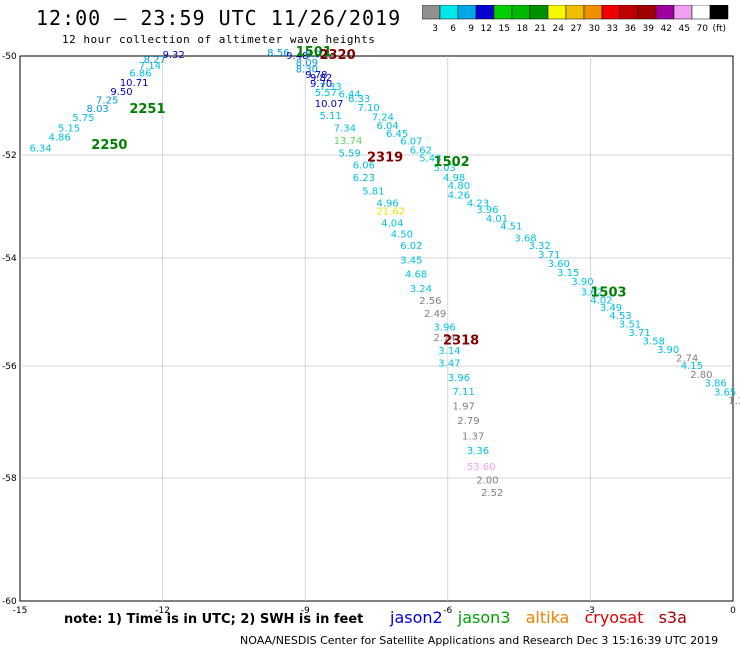 The image size is (740, 650). What do you see at coordinates (701, 375) in the screenshot?
I see `wave-height-value: 2.80` at bounding box center [701, 375].